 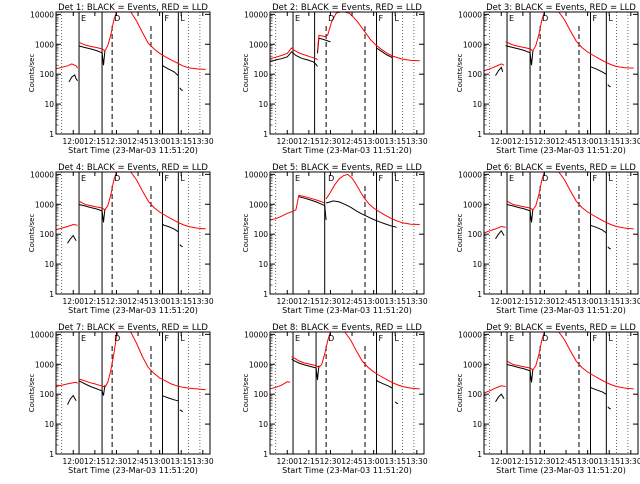 I want to click on panel-title: Det 3: BLACK = Events, RED = LLD, so click(x=561, y=8).